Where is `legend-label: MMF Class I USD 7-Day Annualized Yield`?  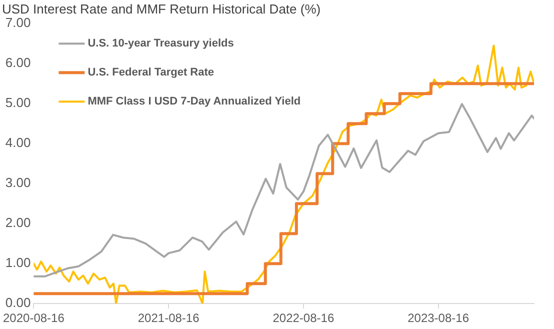
legend-label: MMF Class I USD 7-Day Annualized Yield is located at coordinates (194, 102).